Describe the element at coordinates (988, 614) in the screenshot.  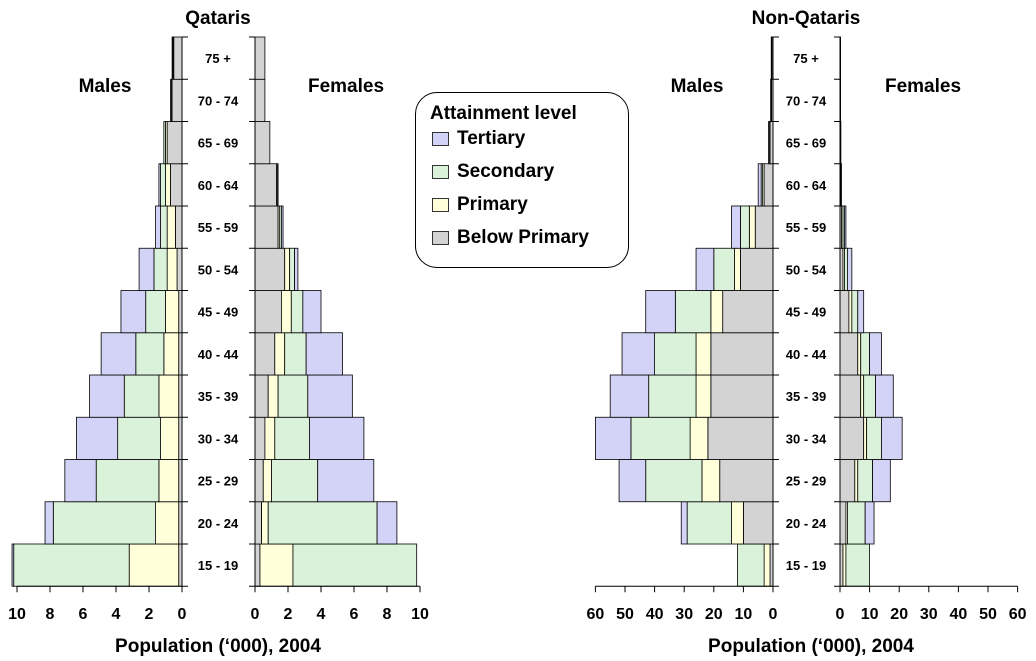
I see `x-tick-label: 50` at that location.